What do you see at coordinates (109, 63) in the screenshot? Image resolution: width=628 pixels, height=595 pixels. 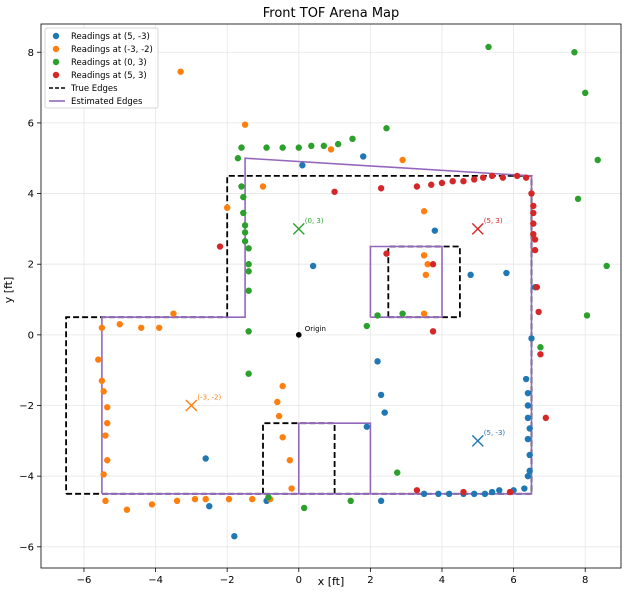 I see `legend-label: Readings at (0, 3)` at bounding box center [109, 63].